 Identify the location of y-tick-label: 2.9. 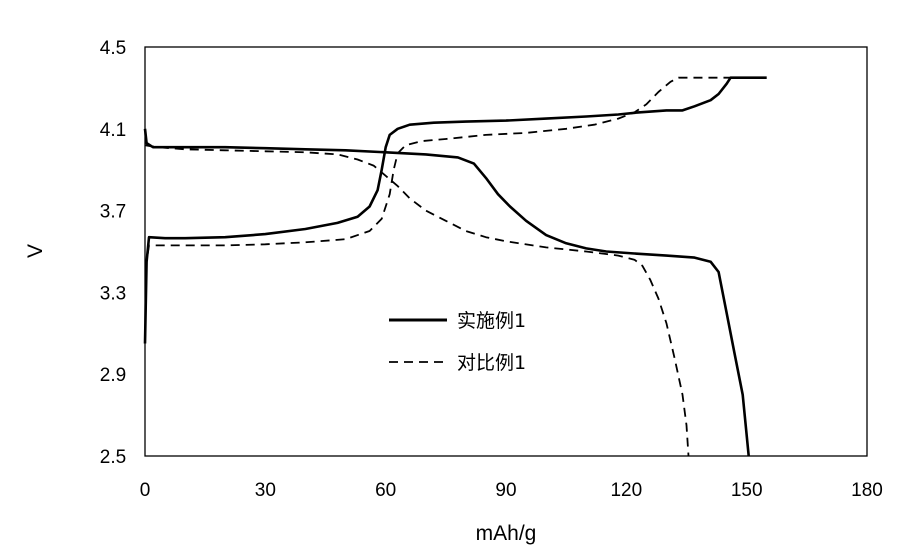
(113, 375).